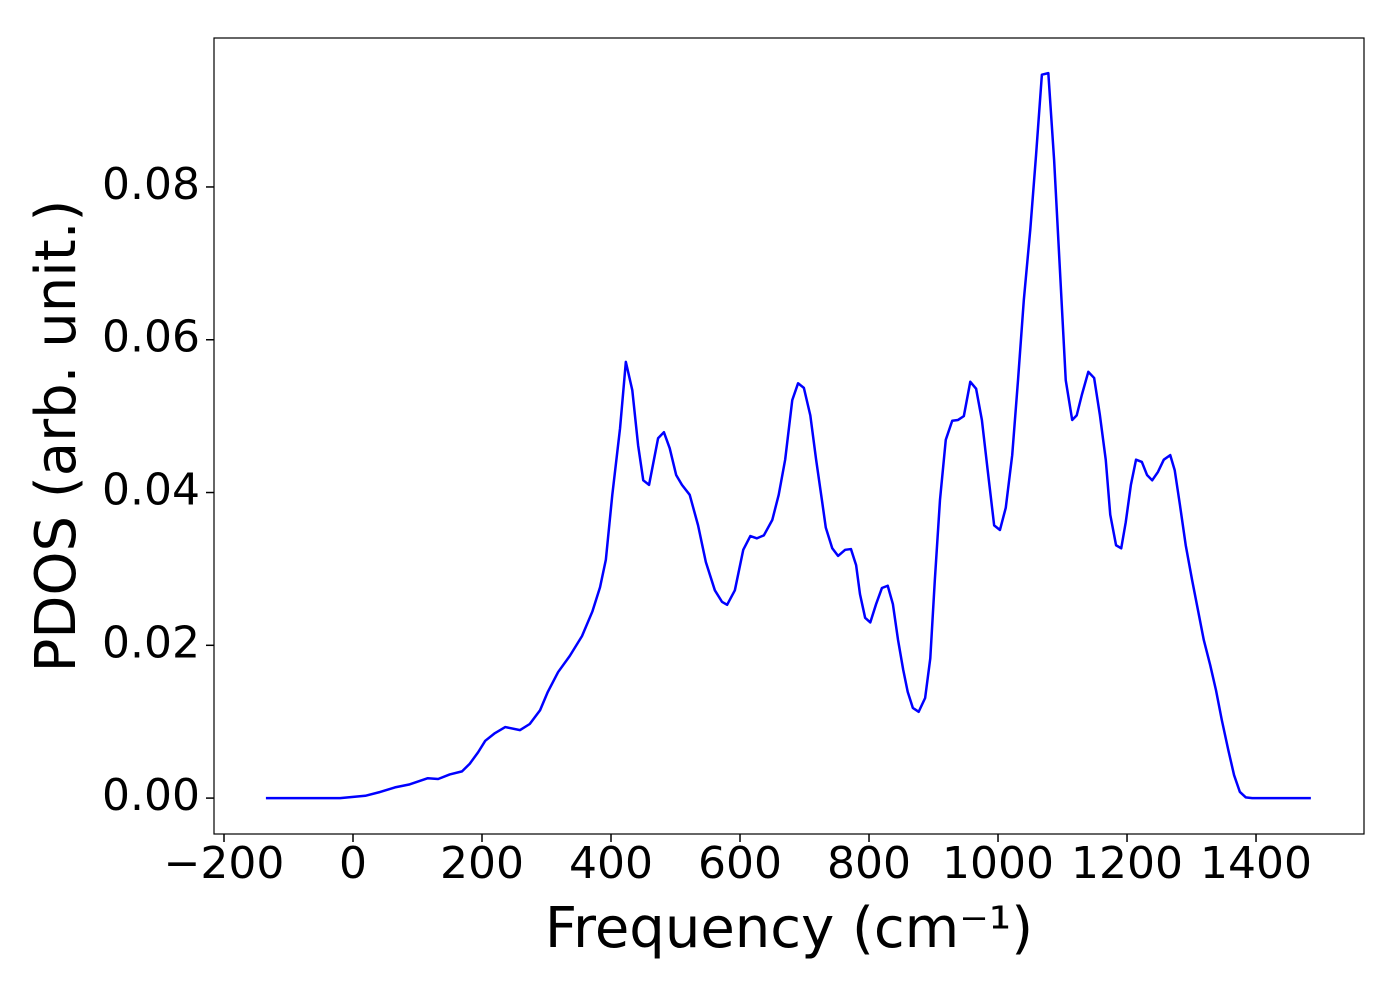  I want to click on x-tick-label: 400, so click(611, 863).